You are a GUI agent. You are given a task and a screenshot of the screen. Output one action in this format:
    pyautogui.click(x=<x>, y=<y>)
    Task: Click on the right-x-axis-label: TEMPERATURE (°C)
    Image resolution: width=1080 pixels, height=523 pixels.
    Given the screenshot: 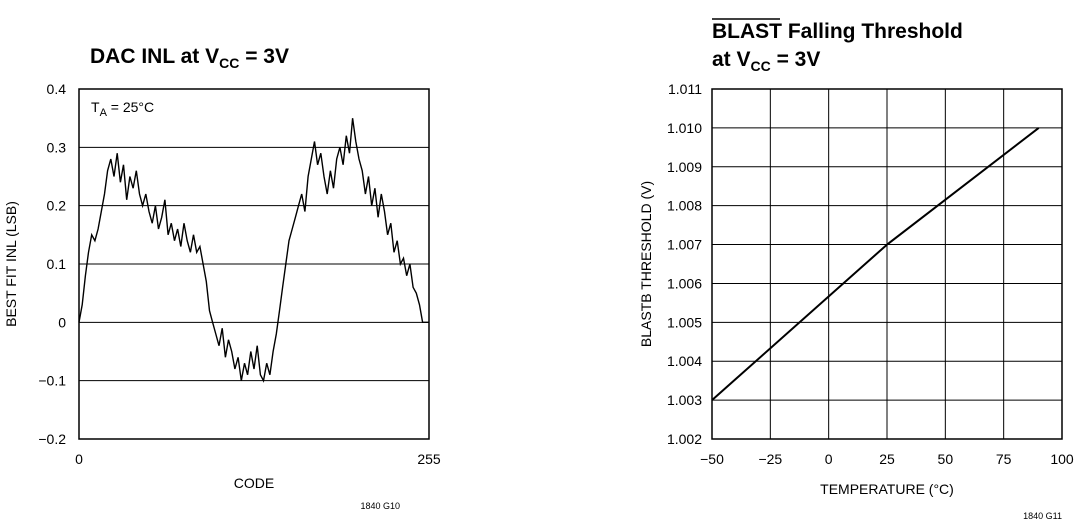 What is the action you would take?
    pyautogui.click(x=887, y=489)
    